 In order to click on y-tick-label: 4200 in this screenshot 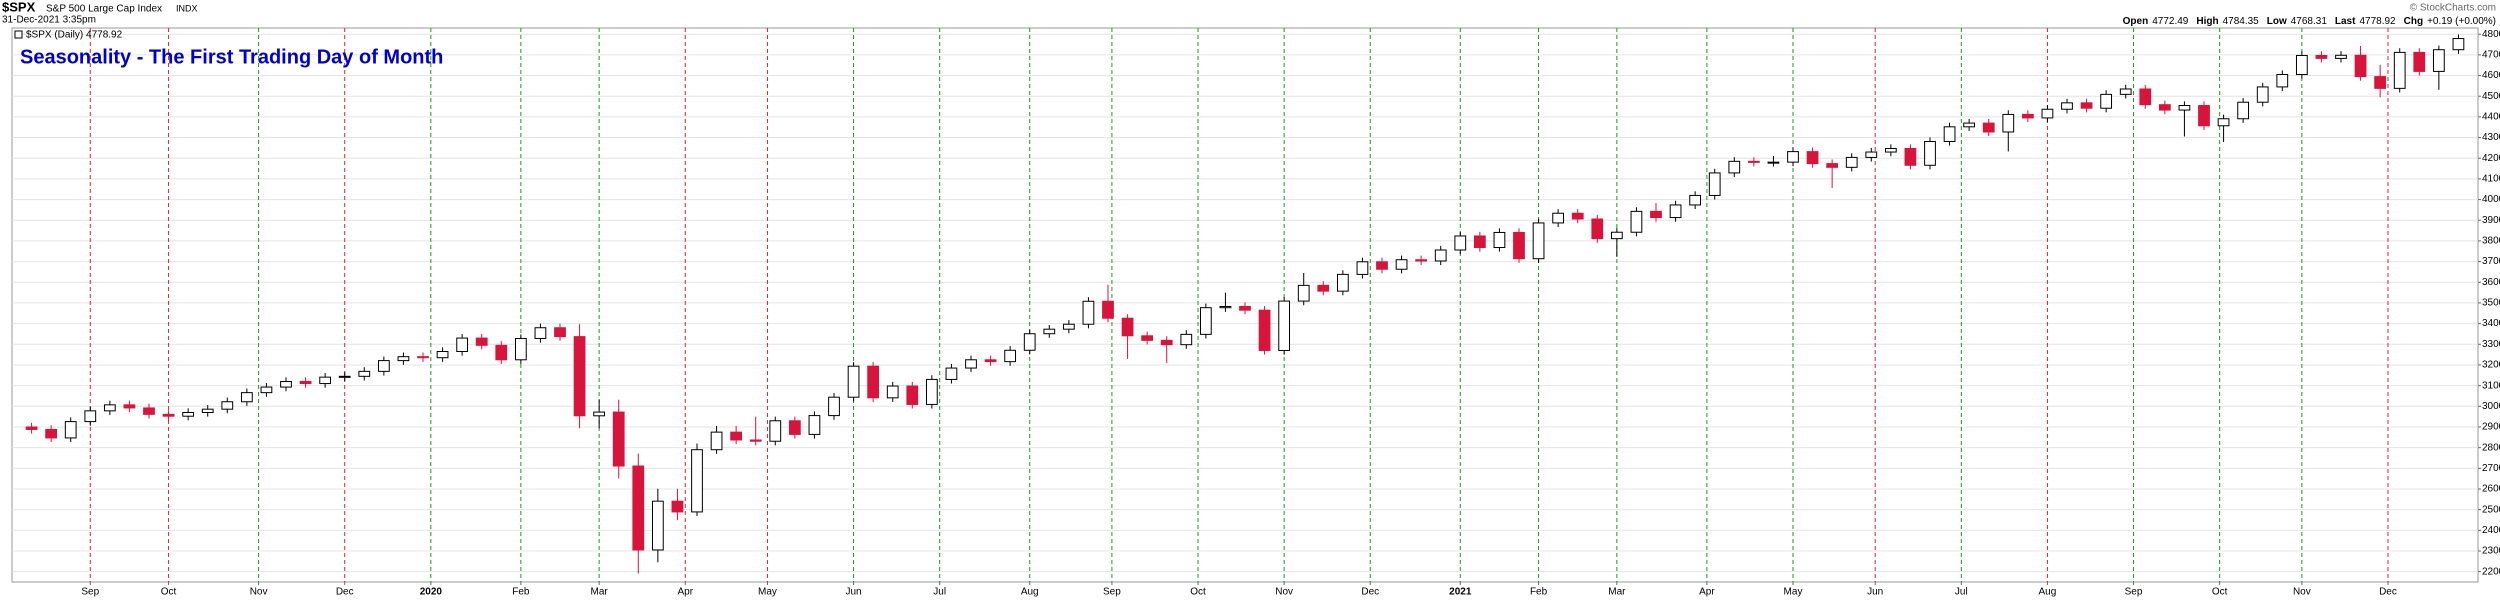, I will do `click(2491, 158)`.